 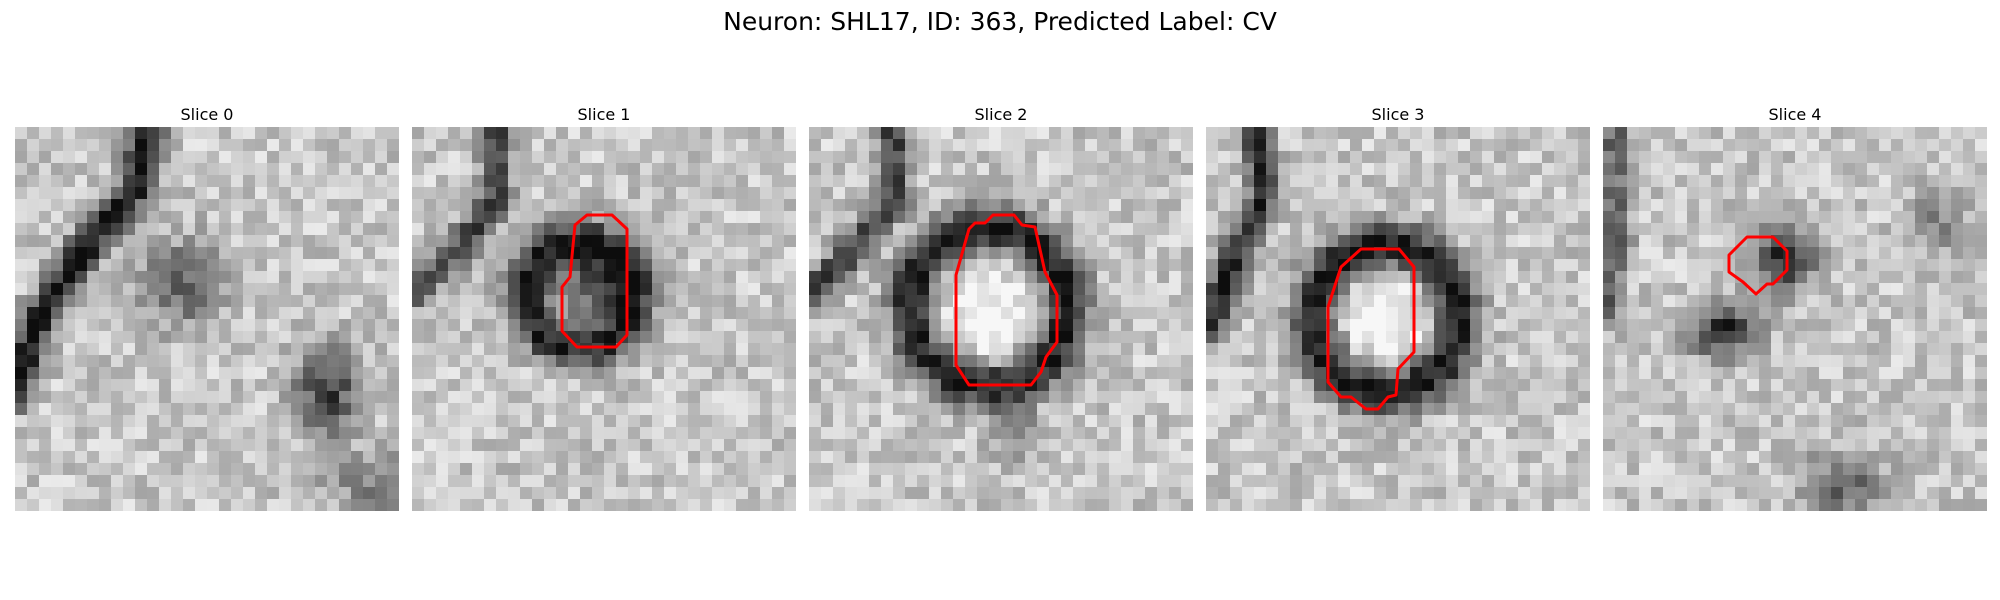 I want to click on slice-panel-0: Slice 0, so click(x=207, y=308).